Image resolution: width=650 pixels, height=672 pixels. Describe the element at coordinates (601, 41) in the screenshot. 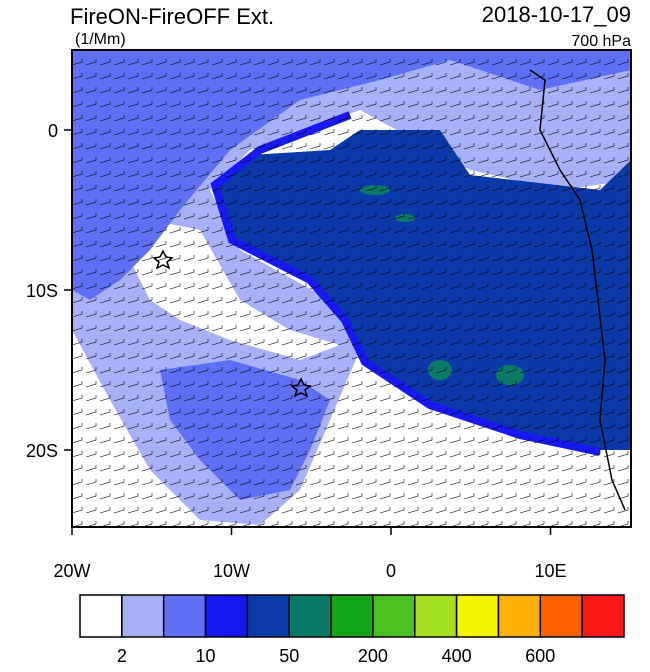

I see `level: 700 hPa` at that location.